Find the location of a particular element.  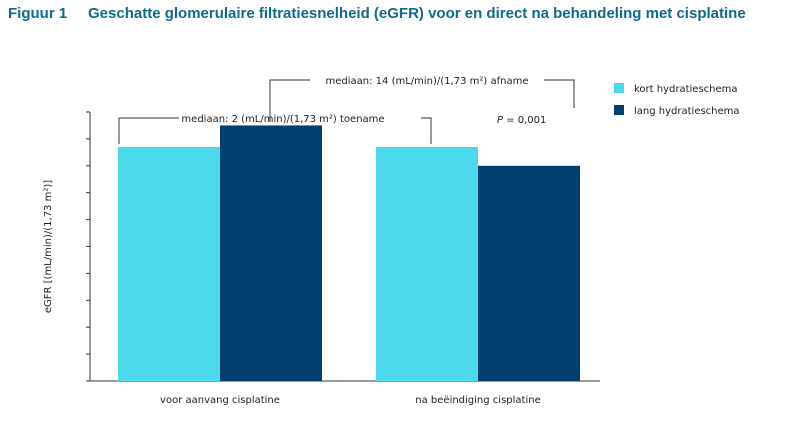

annotation-within-group: mediaan: 2 (mL/min)/(1,73 m²) toename is located at coordinates (282, 119).